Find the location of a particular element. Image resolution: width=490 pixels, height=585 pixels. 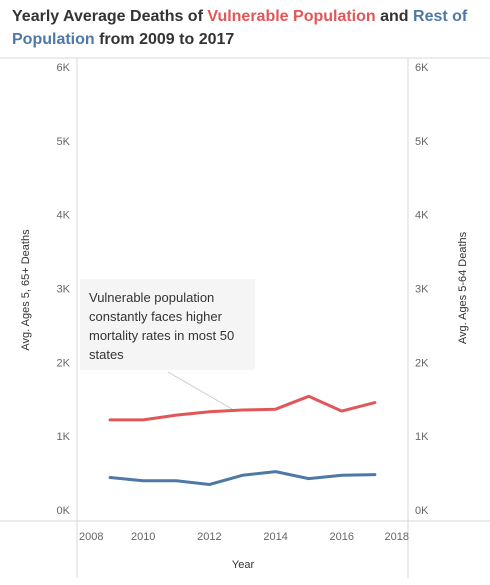

y-tick-label-left: 3K is located at coordinates (64, 290).